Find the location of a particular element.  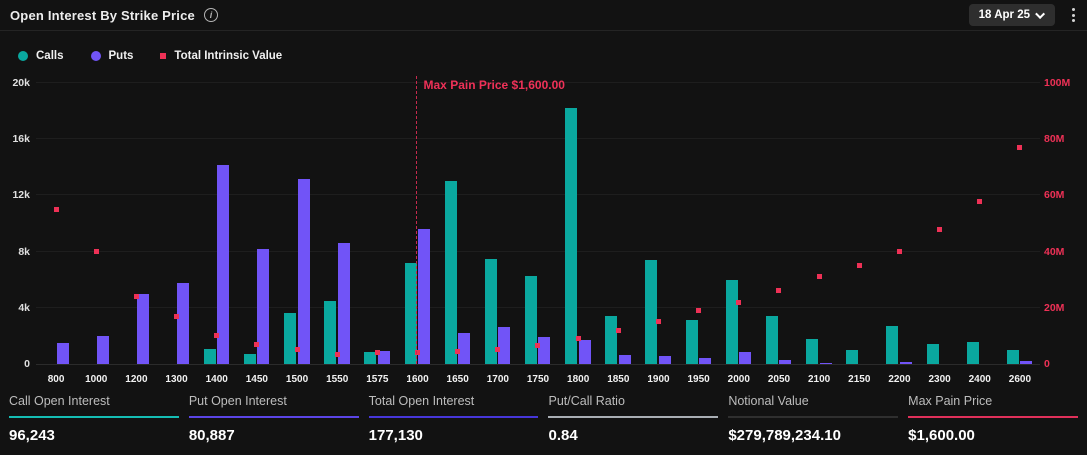

strike-group-1550: 1550 is located at coordinates (337, 234).